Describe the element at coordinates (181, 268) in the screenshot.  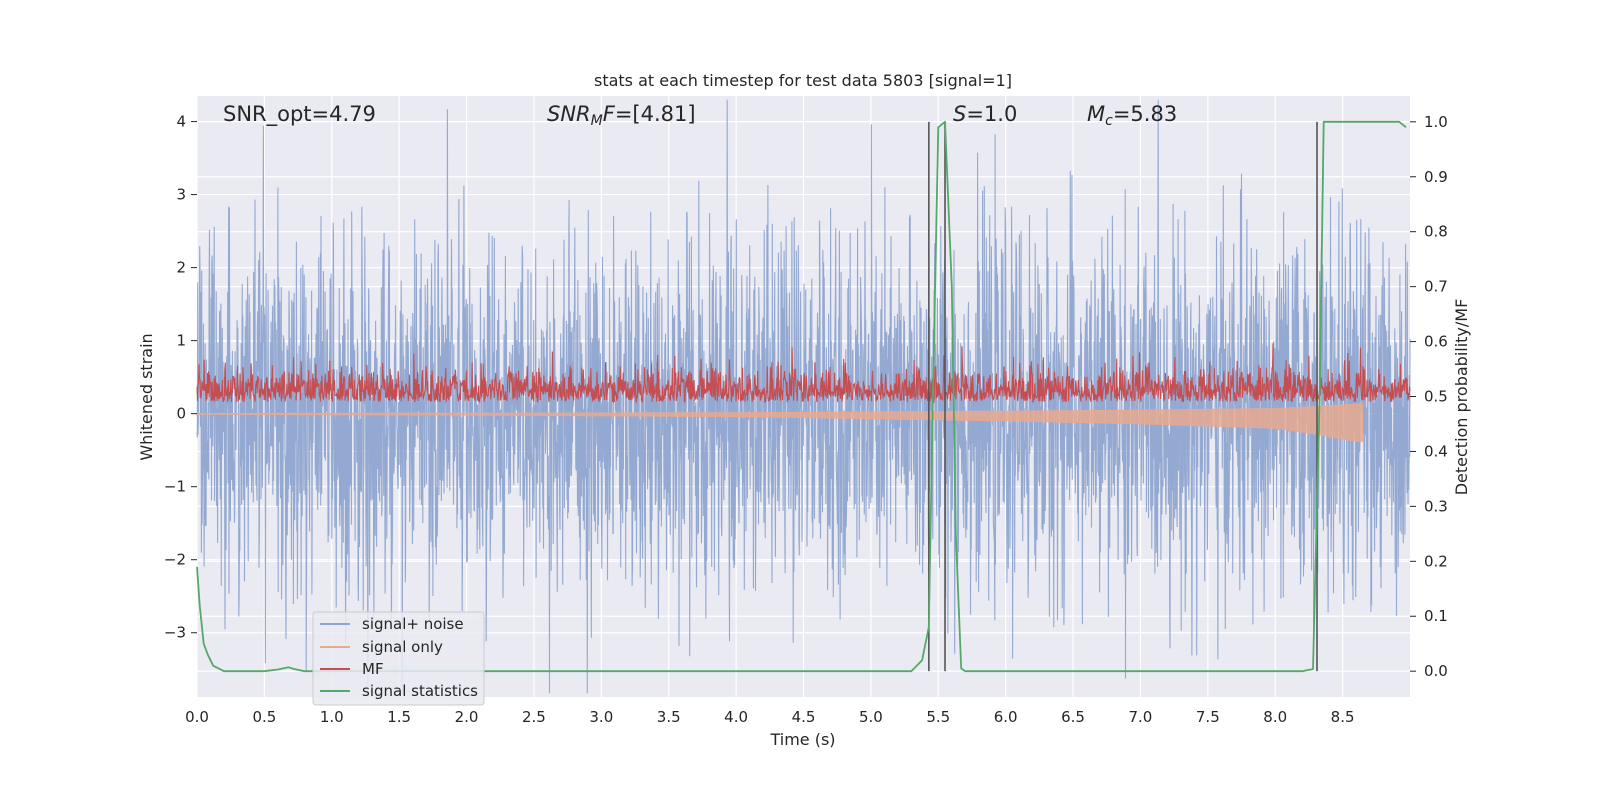
I see `y-tick-label: 2` at that location.